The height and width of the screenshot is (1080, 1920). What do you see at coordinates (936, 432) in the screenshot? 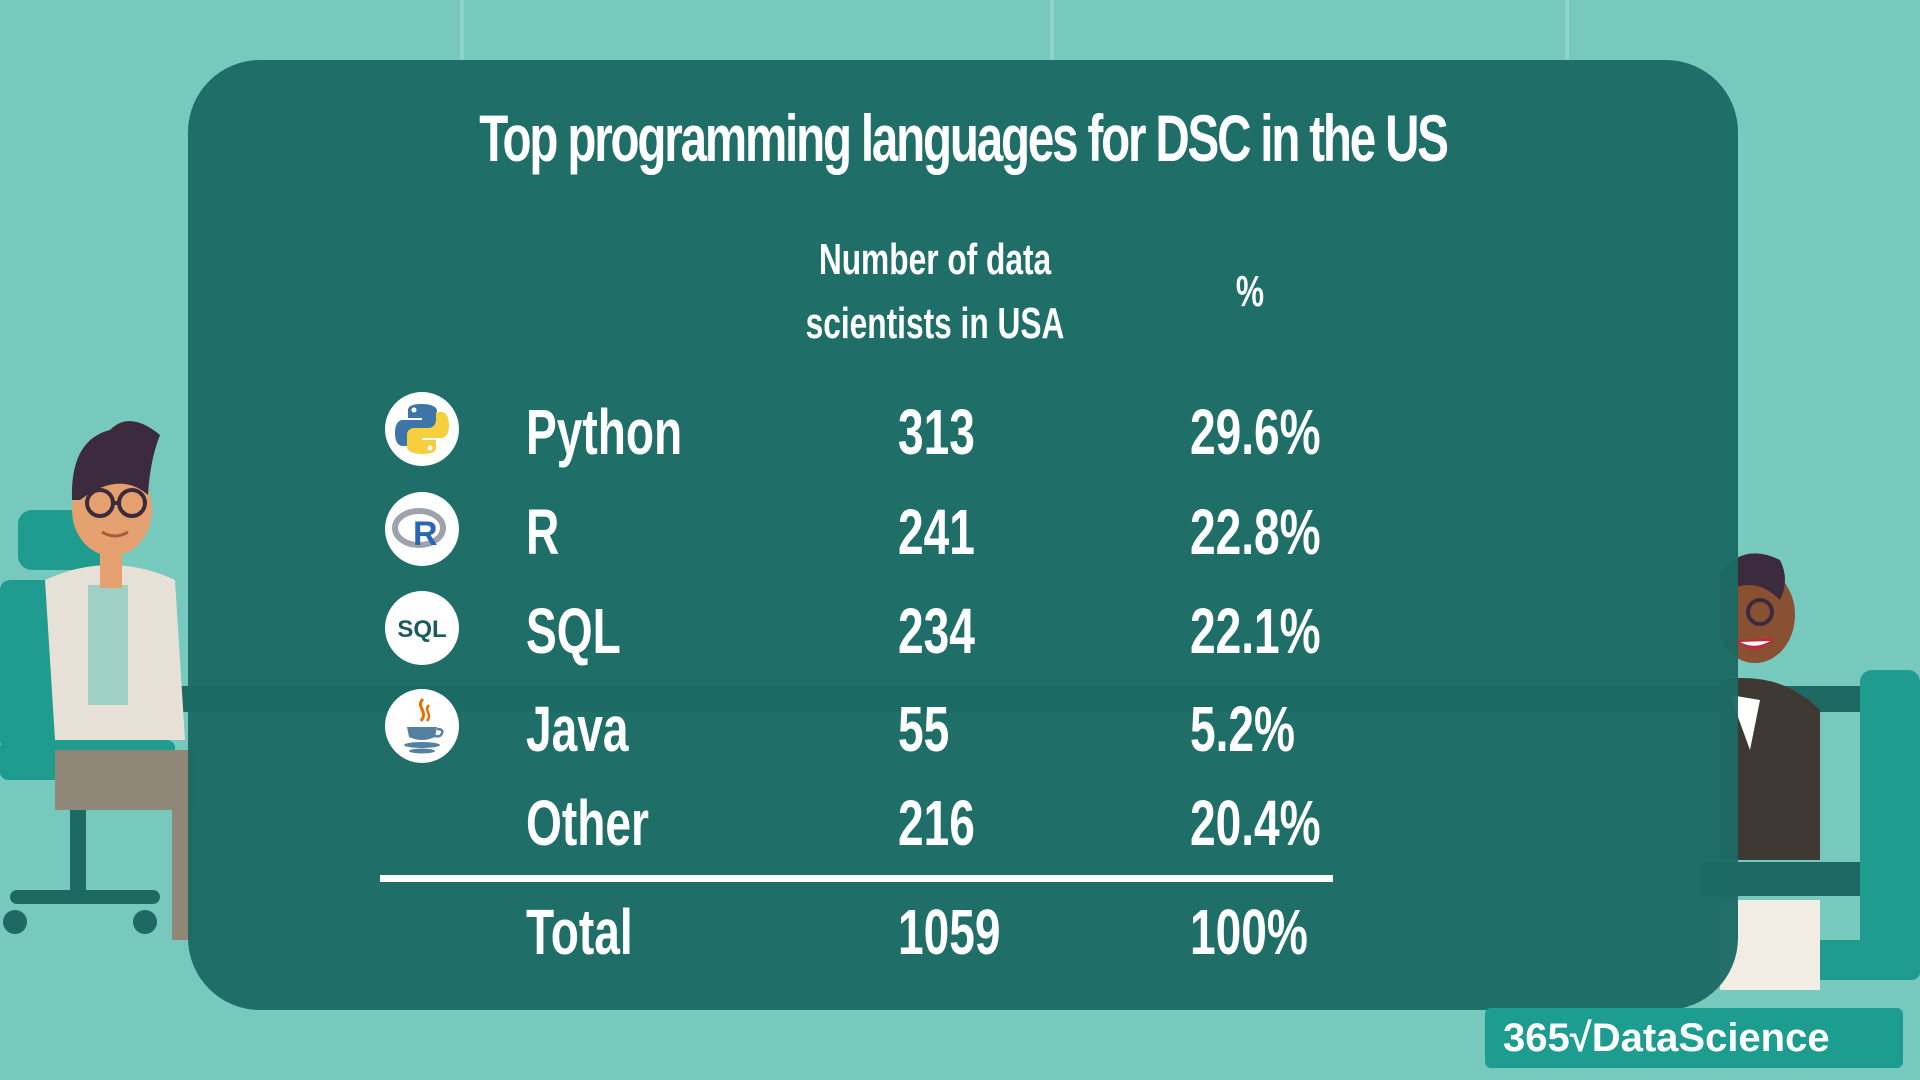
I see `count-value: 313` at bounding box center [936, 432].